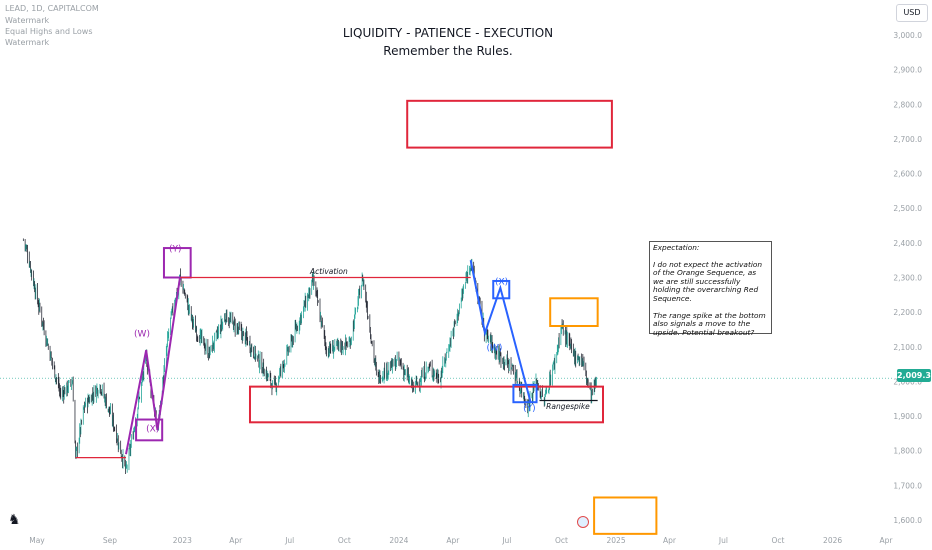 The image size is (932, 550). What do you see at coordinates (426, 404) in the screenshot?
I see `zone-red-lower` at bounding box center [426, 404].